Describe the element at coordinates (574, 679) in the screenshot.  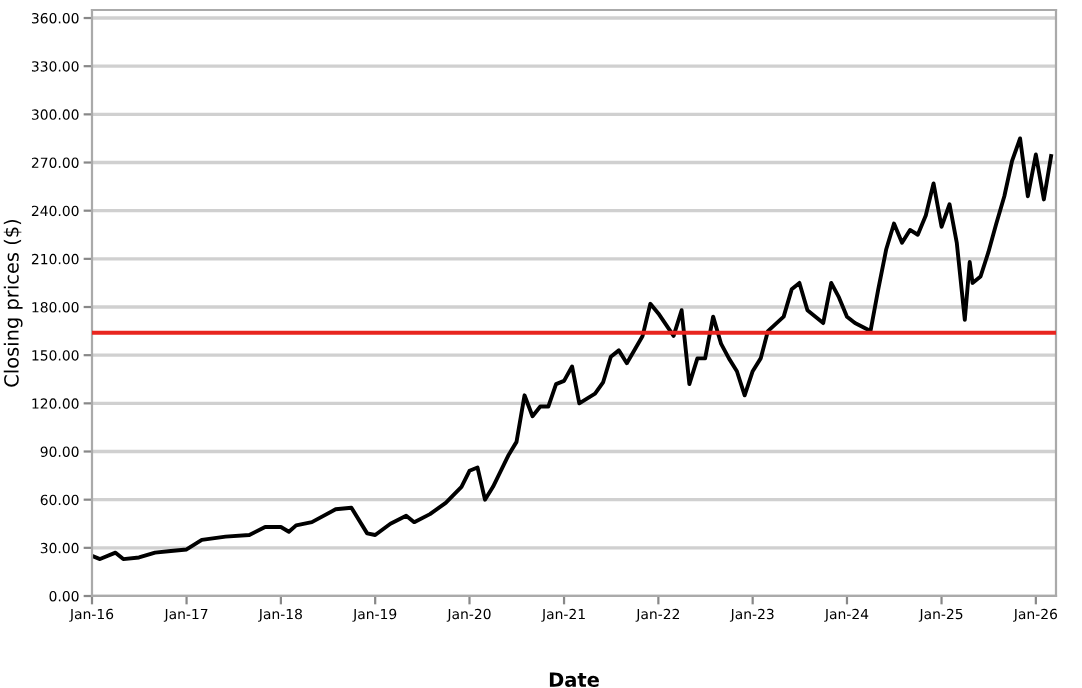
I see `x-axis-title: Date` at that location.